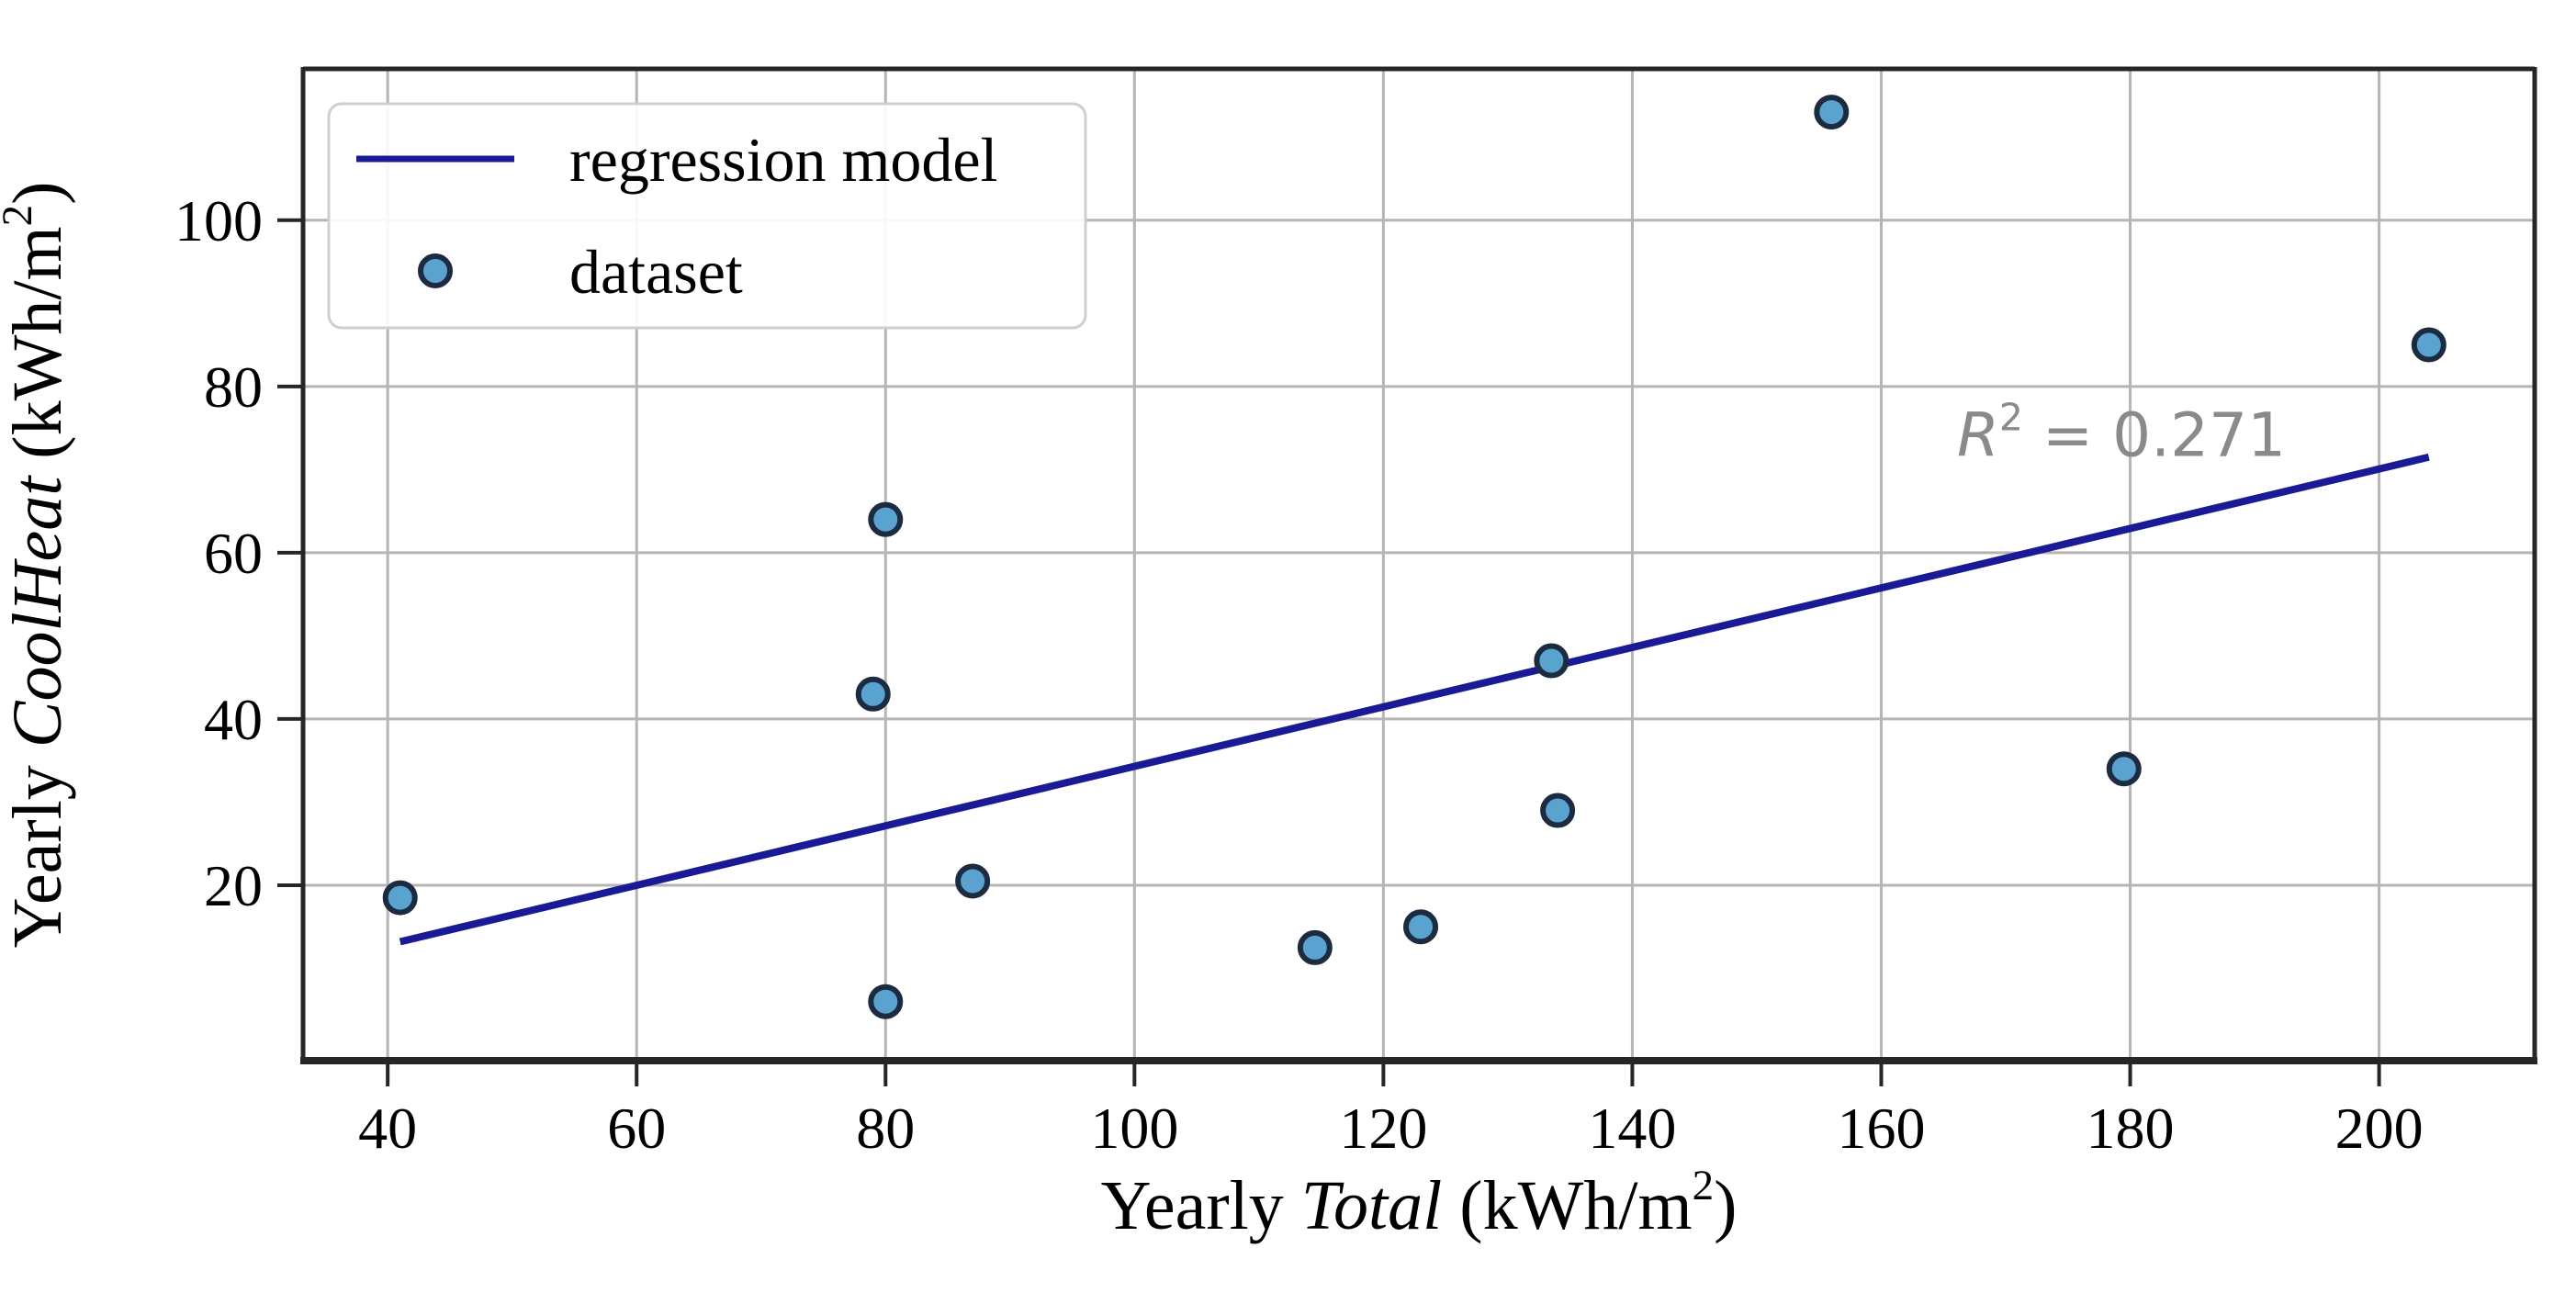 This screenshot has width=2576, height=1293. Describe the element at coordinates (233, 885) in the screenshot. I see `tick-label-y-20: 20` at that location.